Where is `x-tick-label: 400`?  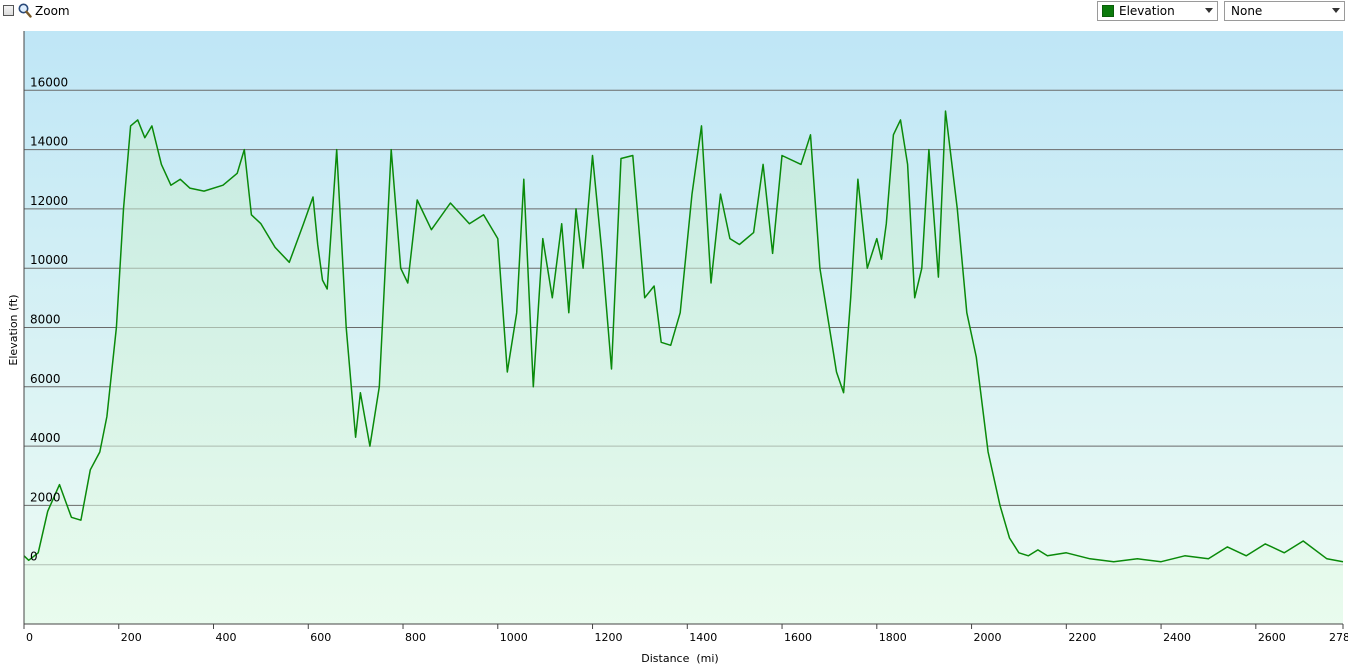
x-tick-label: 400 is located at coordinates (226, 637).